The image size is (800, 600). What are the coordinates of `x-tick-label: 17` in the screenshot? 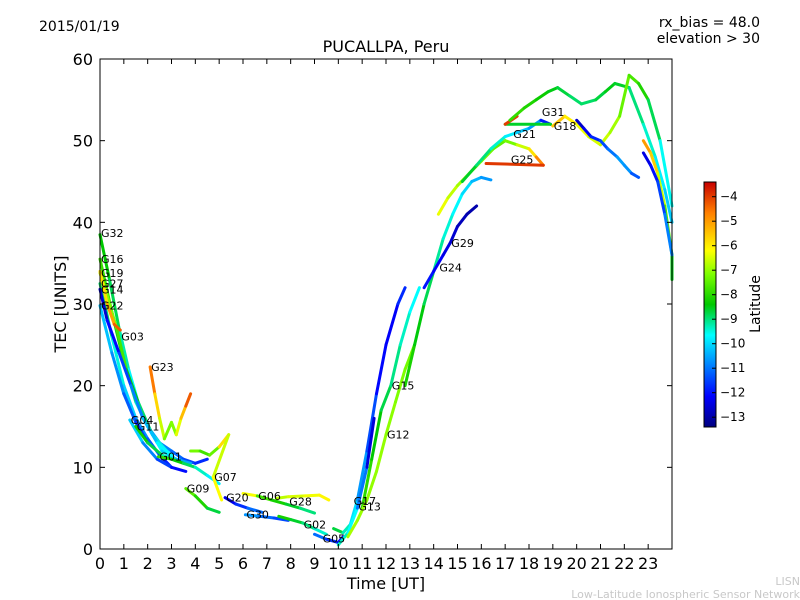 It's located at (505, 563).